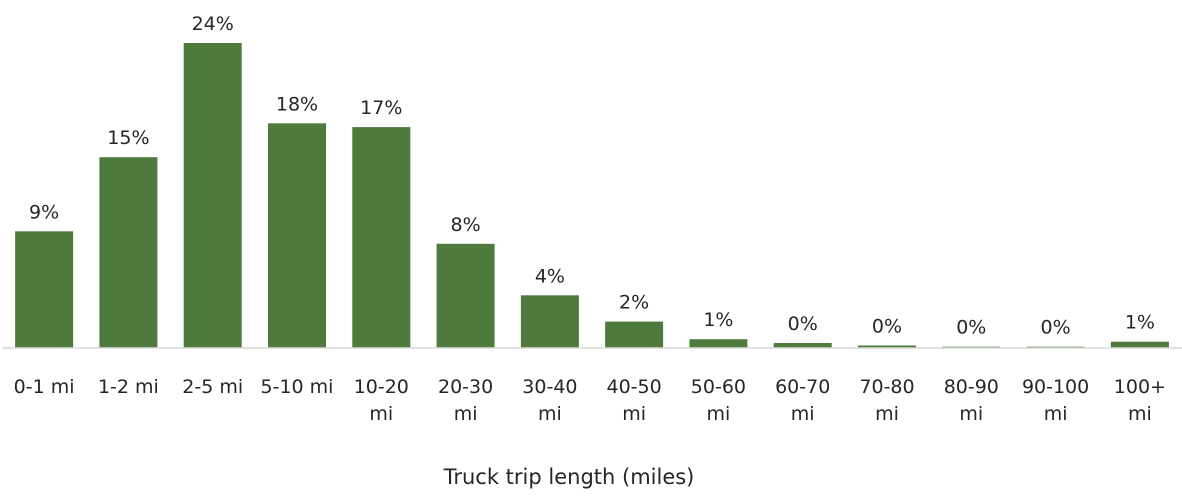 This screenshot has width=1182, height=502. I want to click on x-tick-label: 20-30 mi, so click(465, 400).